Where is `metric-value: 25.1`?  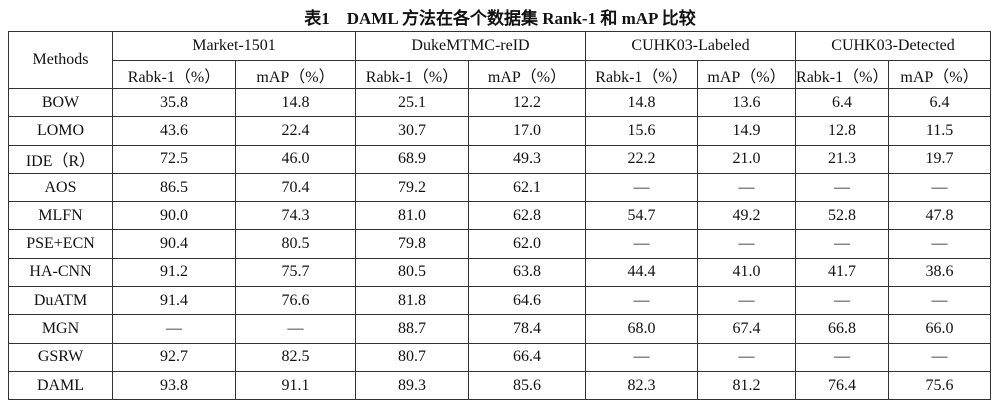
metric-value: 25.1 is located at coordinates (412, 102).